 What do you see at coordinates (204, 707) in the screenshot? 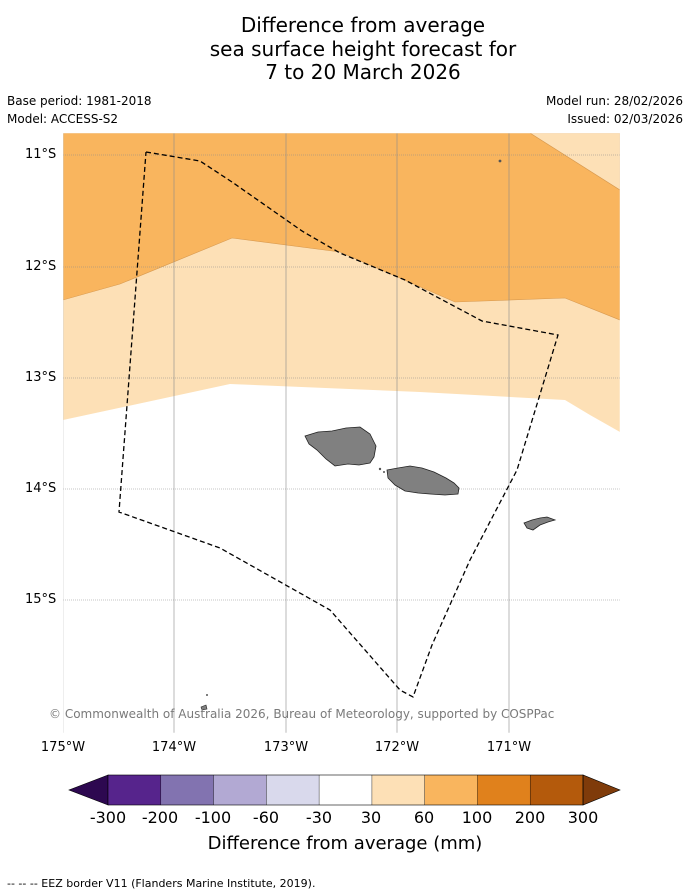
I see `southern-islet` at bounding box center [204, 707].